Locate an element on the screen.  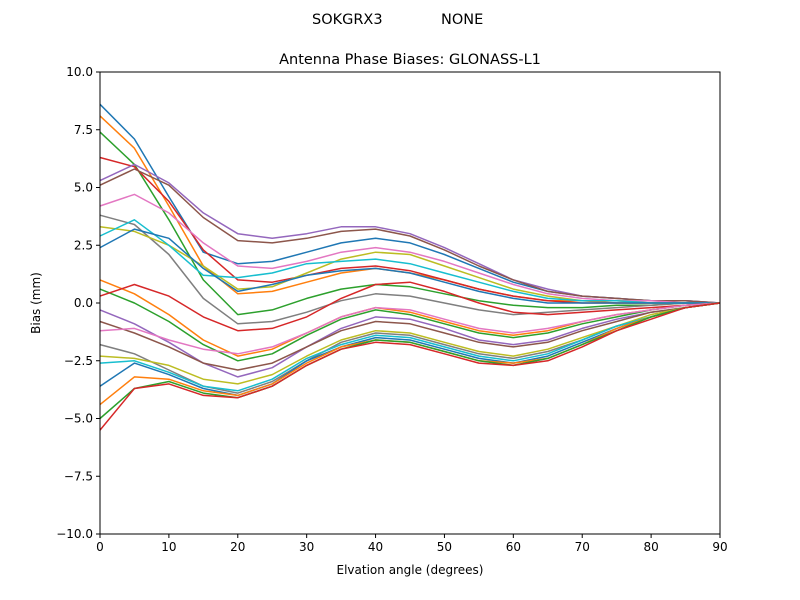
x-tick-label: 90 is located at coordinates (719, 547).